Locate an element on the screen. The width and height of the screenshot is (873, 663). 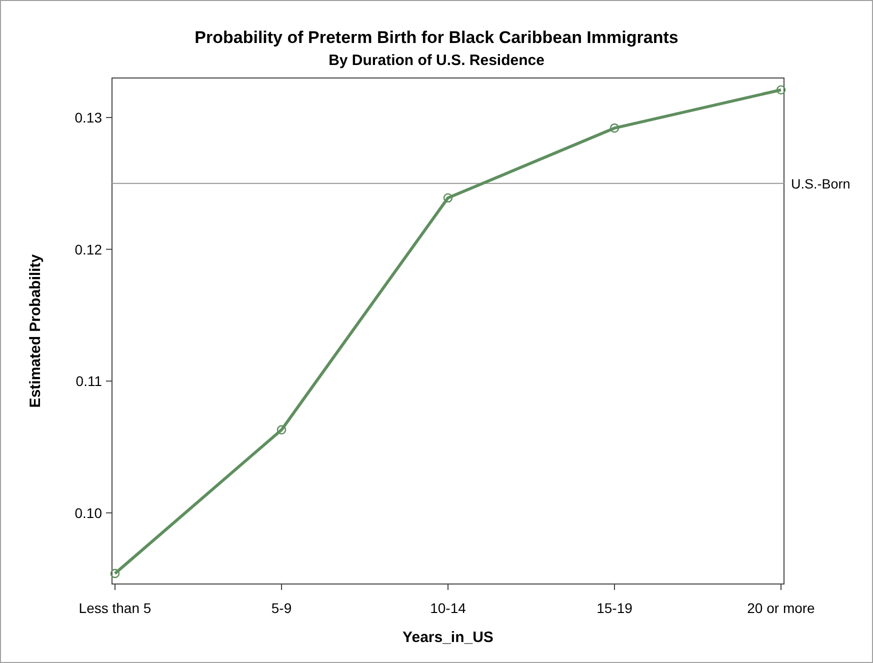
x-tick-label: 20 or more is located at coordinates (781, 608).